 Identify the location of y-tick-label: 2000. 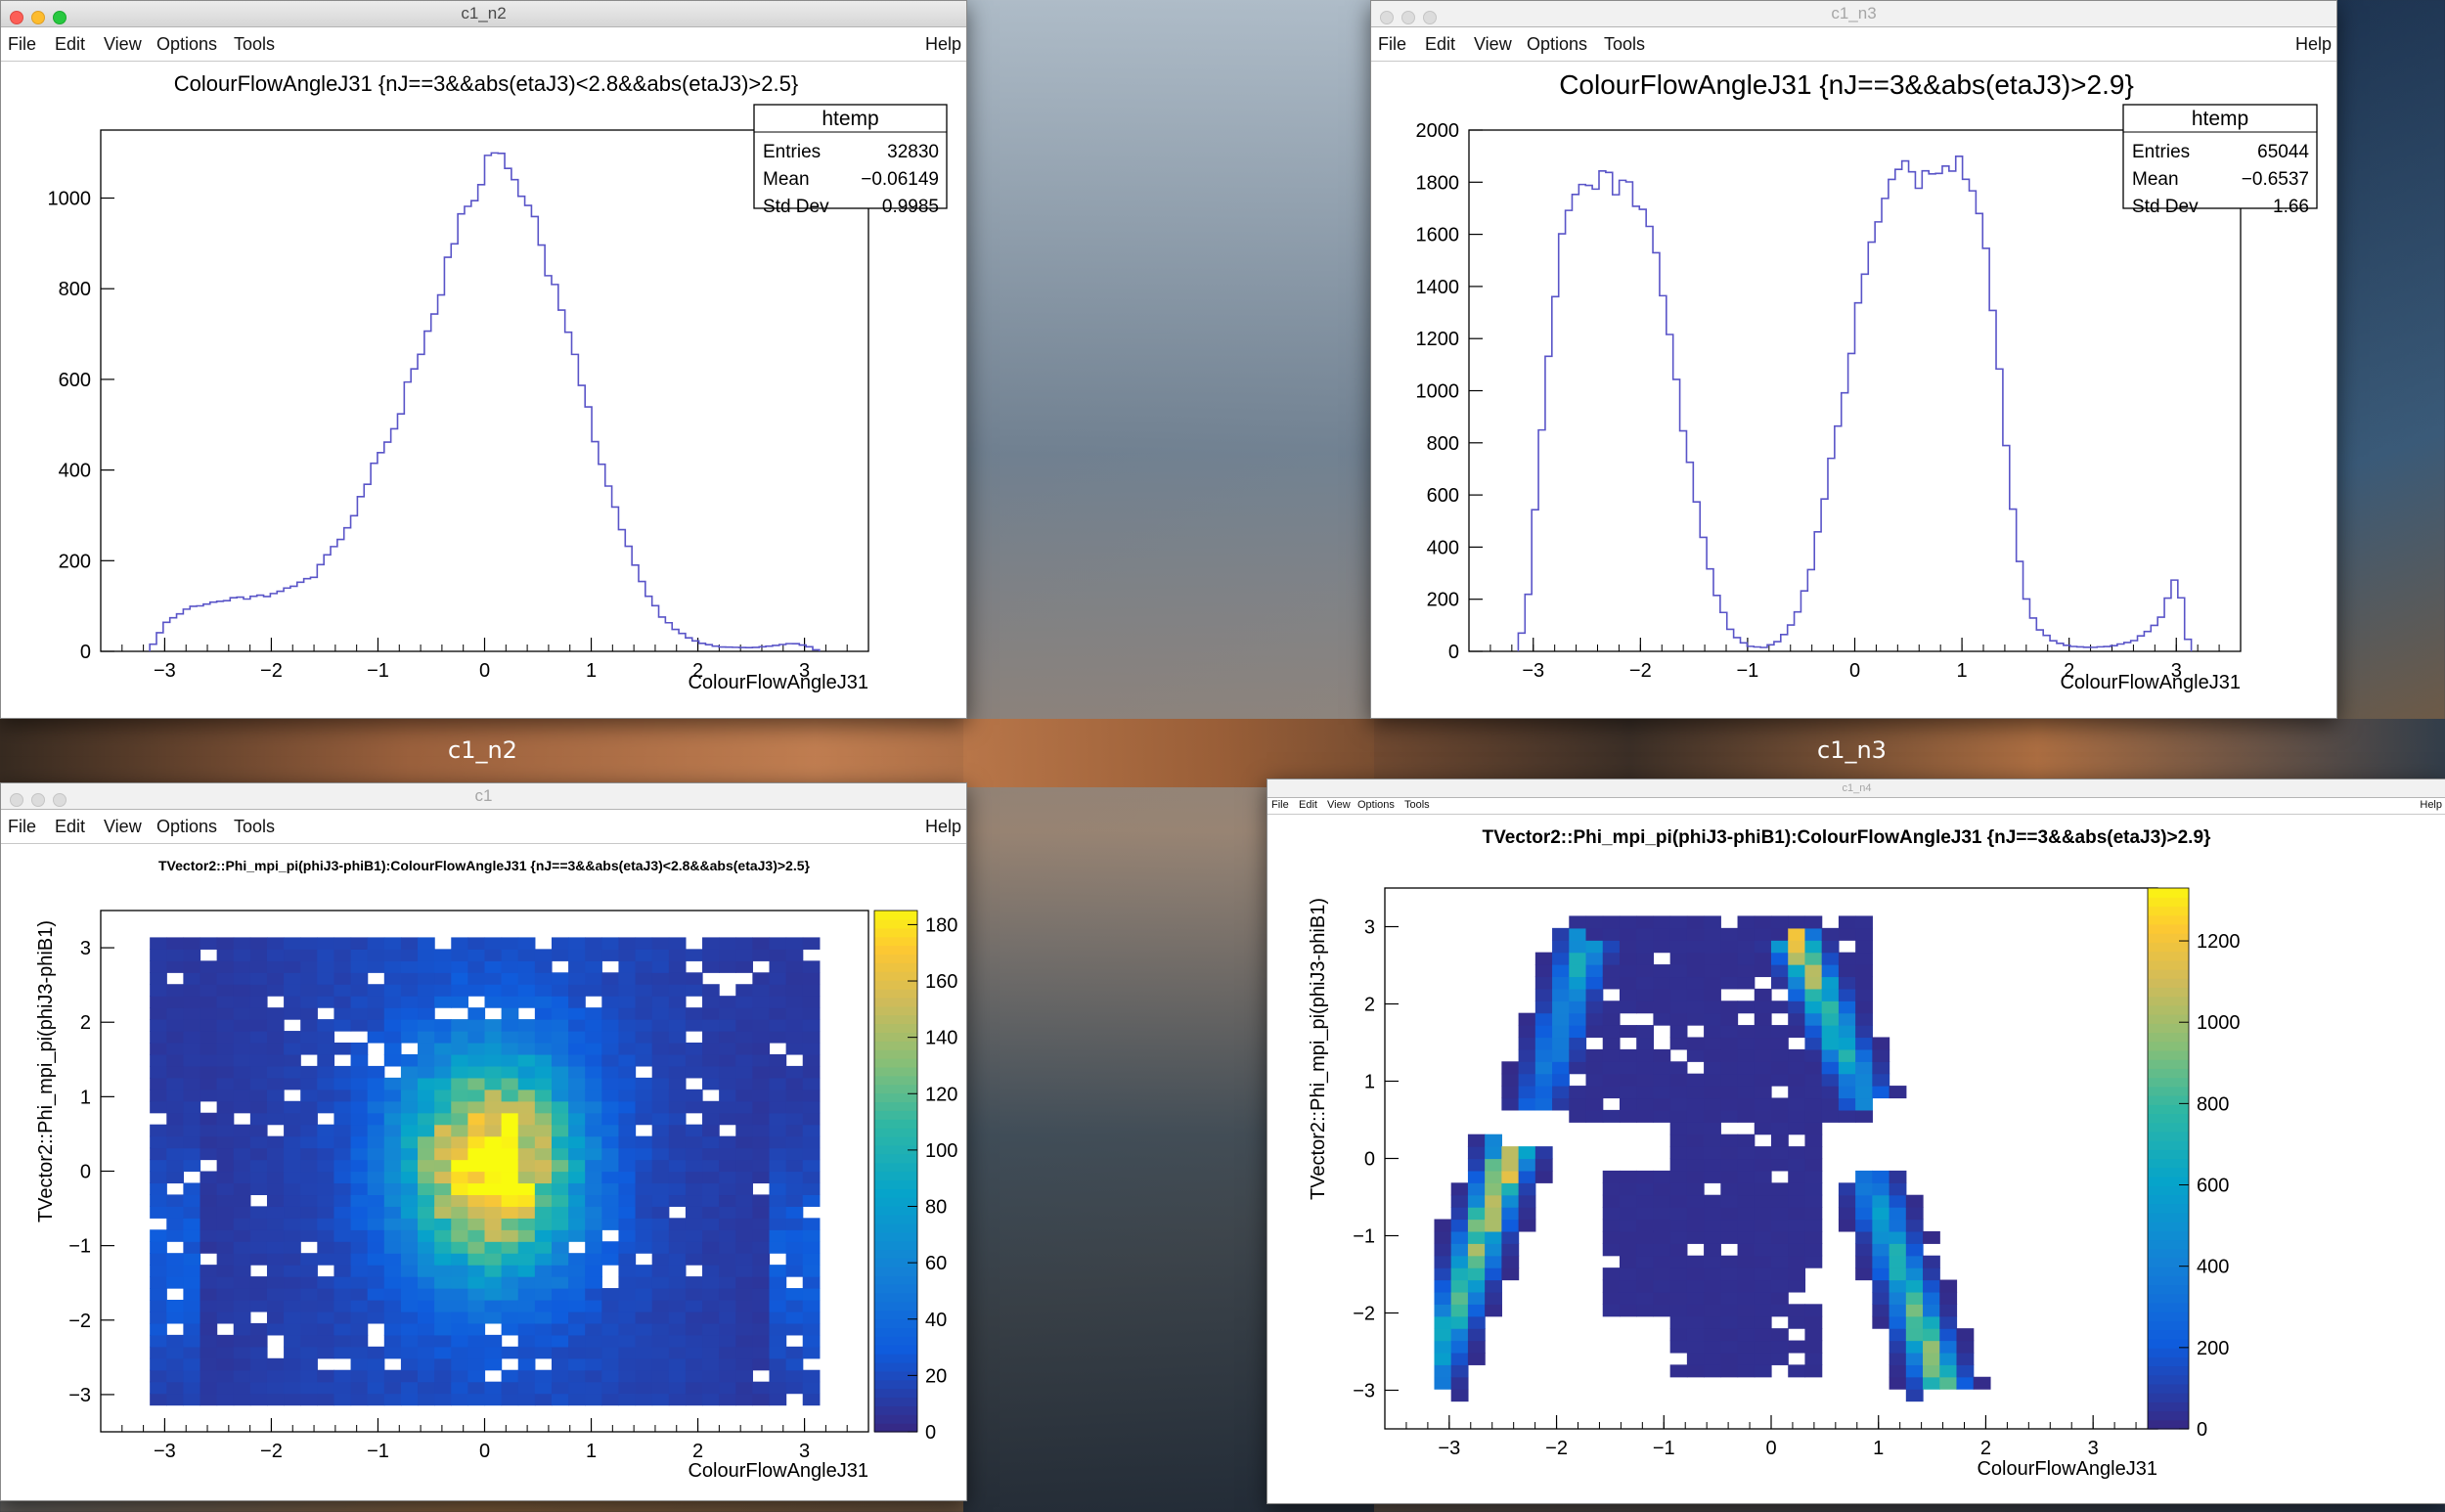
(1438, 131).